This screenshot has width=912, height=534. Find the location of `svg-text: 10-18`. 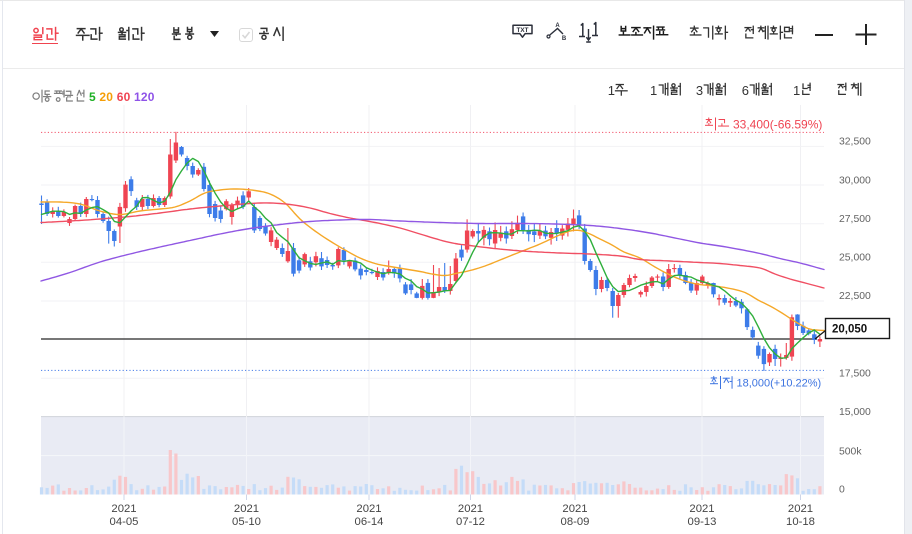

svg-text: 10-18 is located at coordinates (800, 522).